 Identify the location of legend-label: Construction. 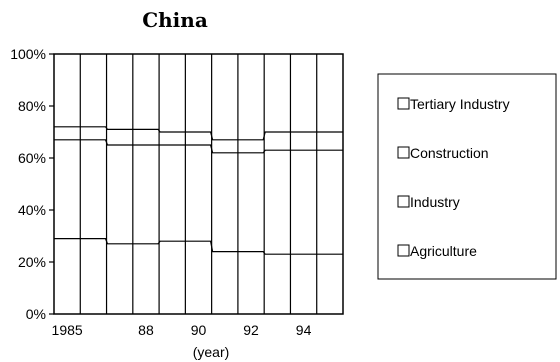
(449, 153).